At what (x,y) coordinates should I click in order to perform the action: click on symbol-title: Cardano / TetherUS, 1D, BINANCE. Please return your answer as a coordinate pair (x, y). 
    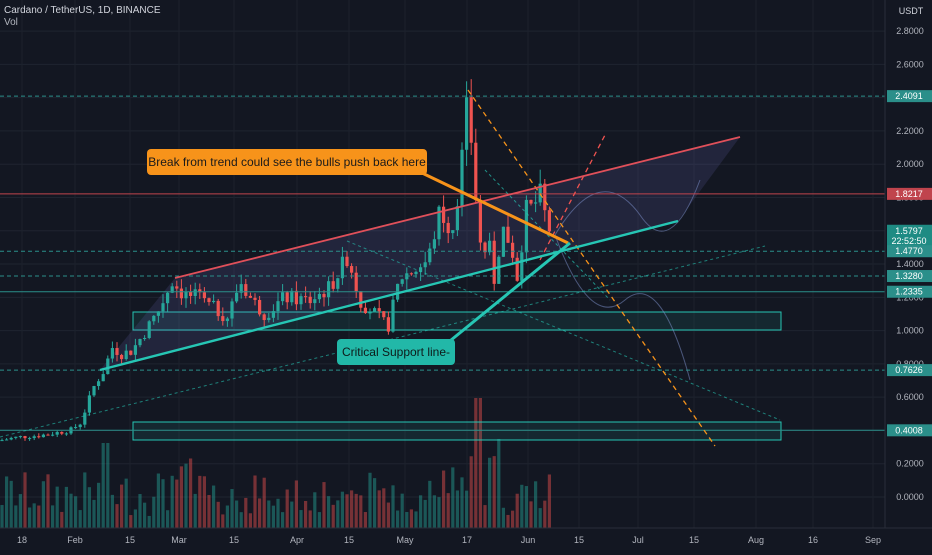
    Looking at the image, I should click on (82, 10).